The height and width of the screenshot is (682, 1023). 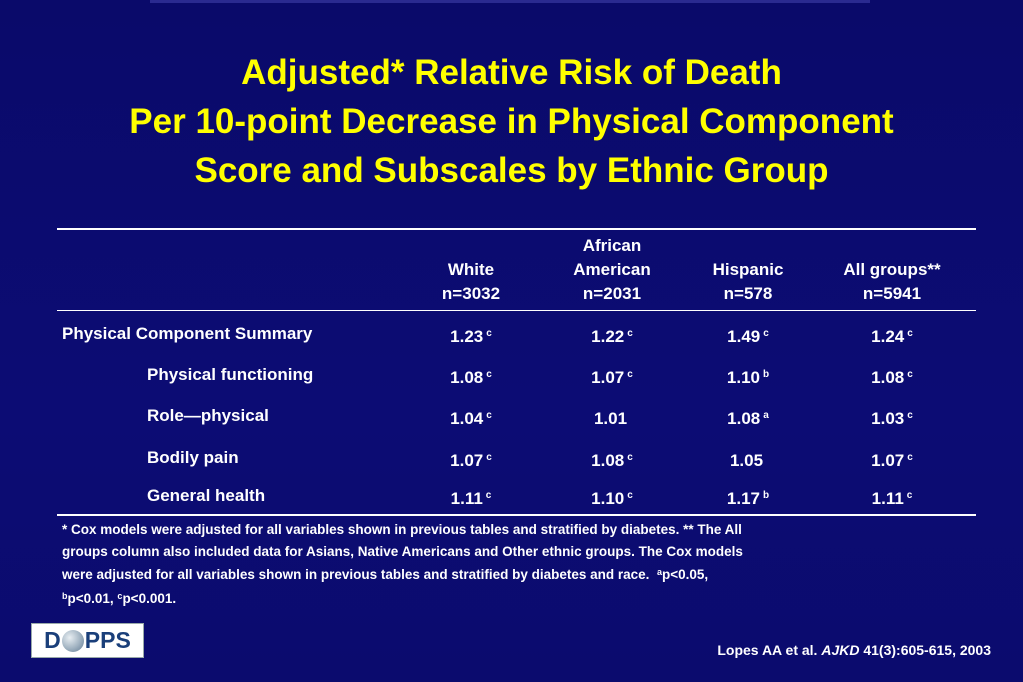 What do you see at coordinates (748, 377) in the screenshot?
I see `table-cell: 1.10 b` at bounding box center [748, 377].